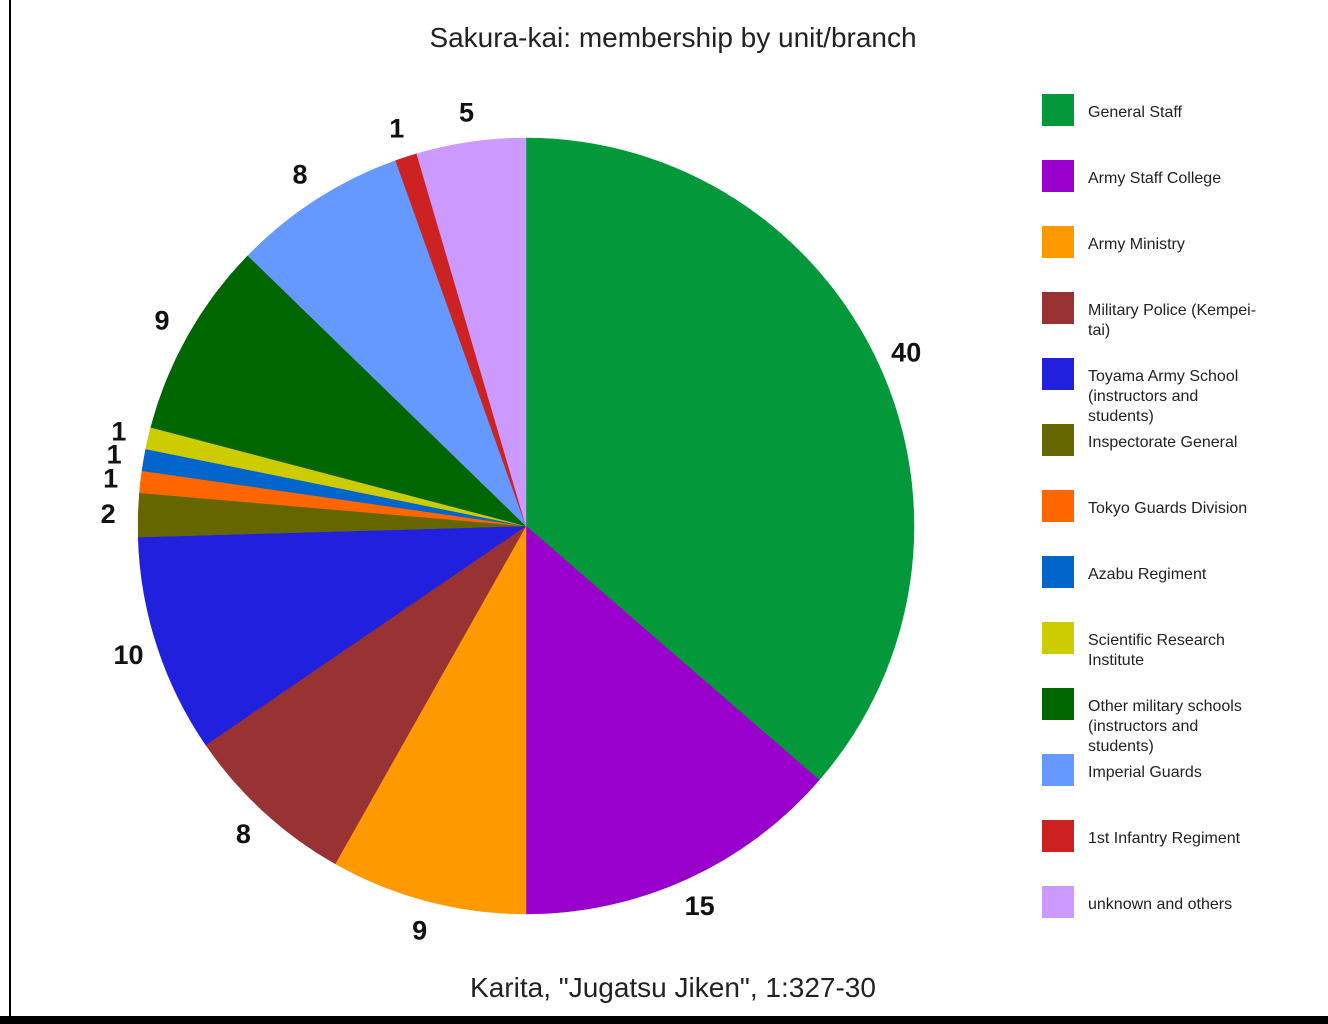 The height and width of the screenshot is (1024, 1328). I want to click on pie-slice-army-ministry, so click(430, 720).